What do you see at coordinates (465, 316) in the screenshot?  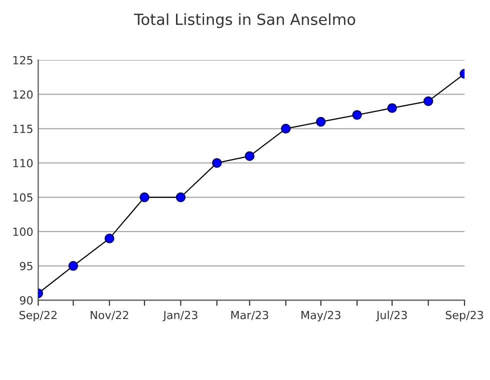 I see `x-tick-label: Sep/23` at bounding box center [465, 316].